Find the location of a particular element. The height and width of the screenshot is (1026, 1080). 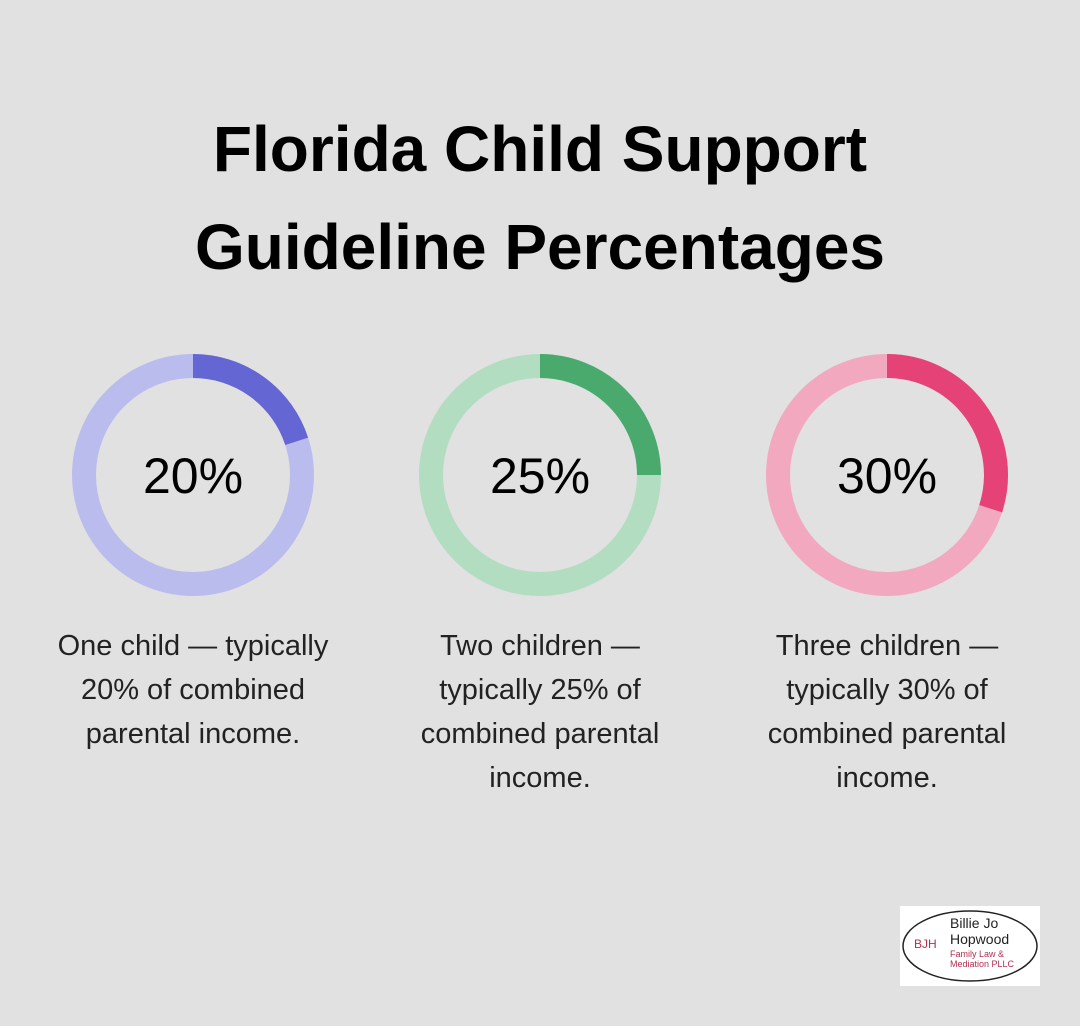

donut-chart: 30% is located at coordinates (887, 475).